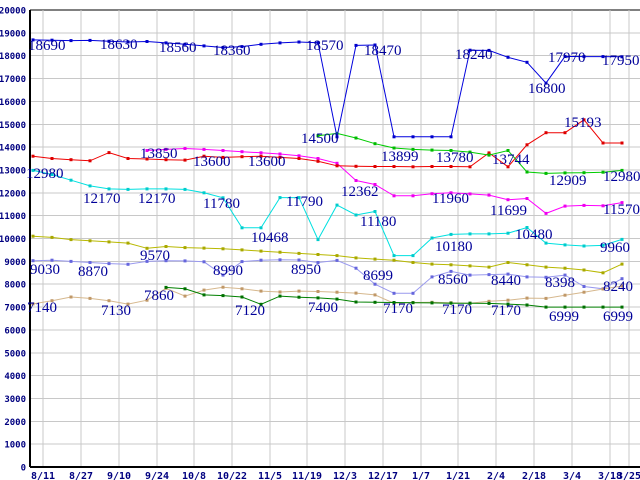 The height and width of the screenshot is (480, 640). I want to click on point-label: 8440, so click(506, 281).